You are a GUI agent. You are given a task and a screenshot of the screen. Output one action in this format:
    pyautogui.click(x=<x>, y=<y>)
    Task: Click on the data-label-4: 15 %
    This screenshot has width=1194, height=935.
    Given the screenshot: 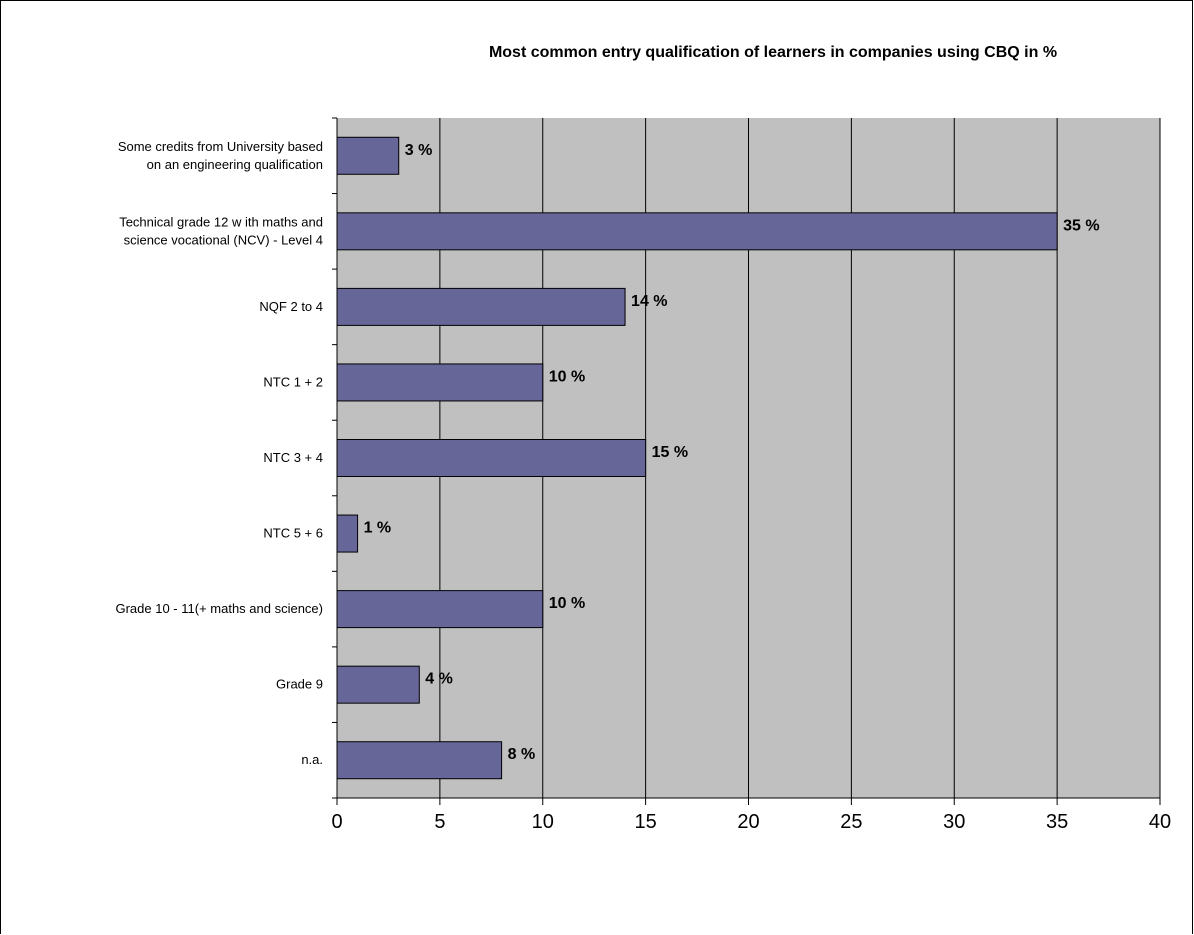 What is the action you would take?
    pyautogui.click(x=670, y=452)
    